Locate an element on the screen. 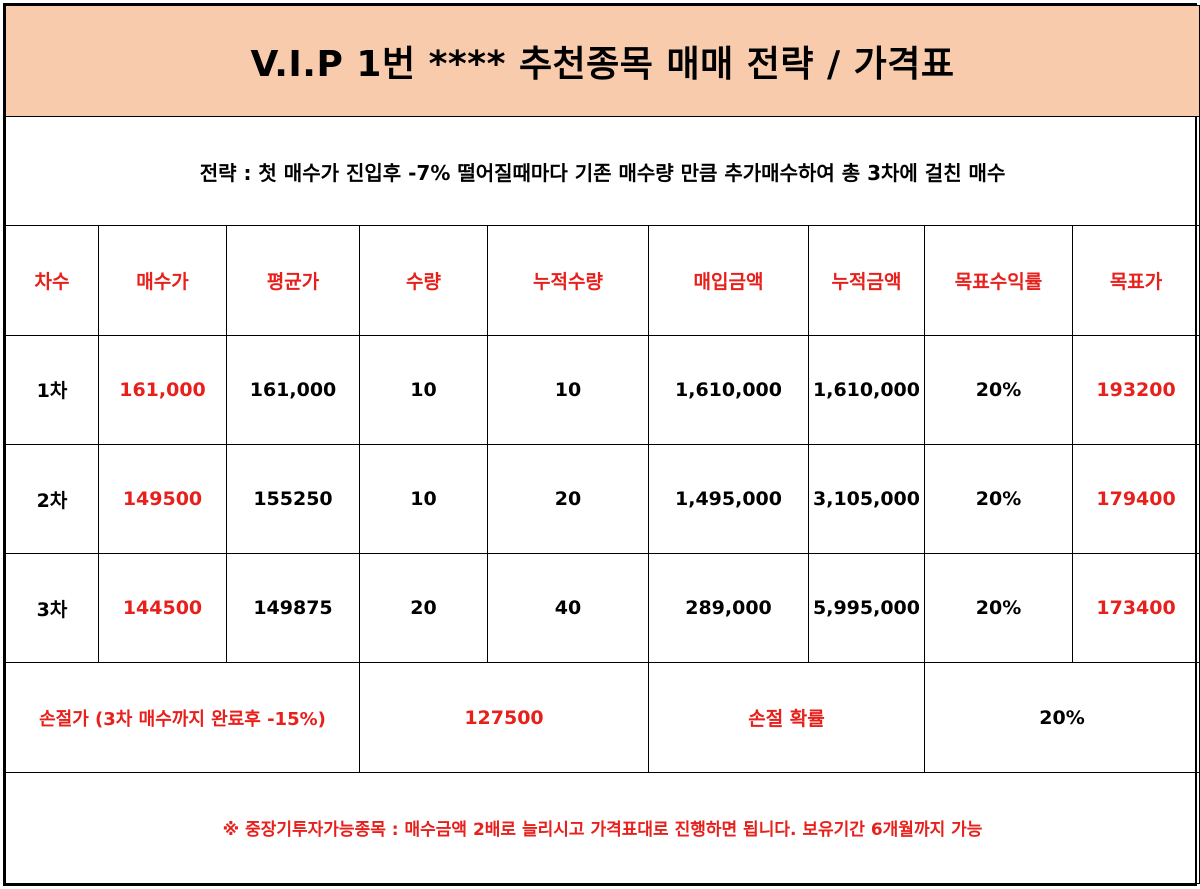 Image resolution: width=1200 pixels, height=889 pixels. avg-price-cell: 149875 is located at coordinates (293, 608).